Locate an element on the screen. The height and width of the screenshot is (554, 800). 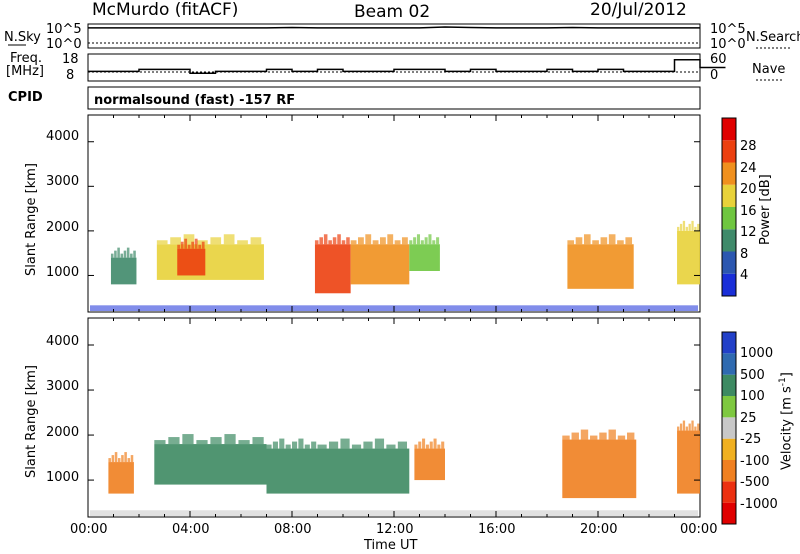
freq-panel-frame is located at coordinates (394, 67).